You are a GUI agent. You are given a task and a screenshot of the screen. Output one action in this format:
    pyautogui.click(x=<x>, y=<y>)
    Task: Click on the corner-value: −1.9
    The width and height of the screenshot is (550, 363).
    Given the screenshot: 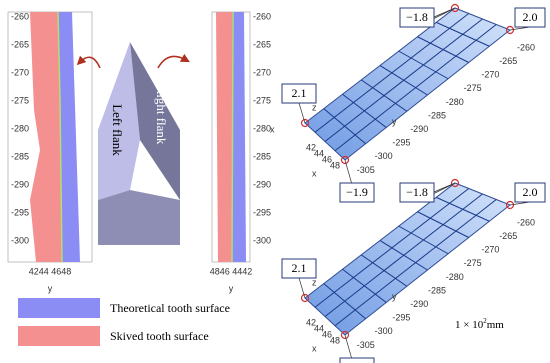 What is the action you would take?
    pyautogui.click(x=357, y=361)
    